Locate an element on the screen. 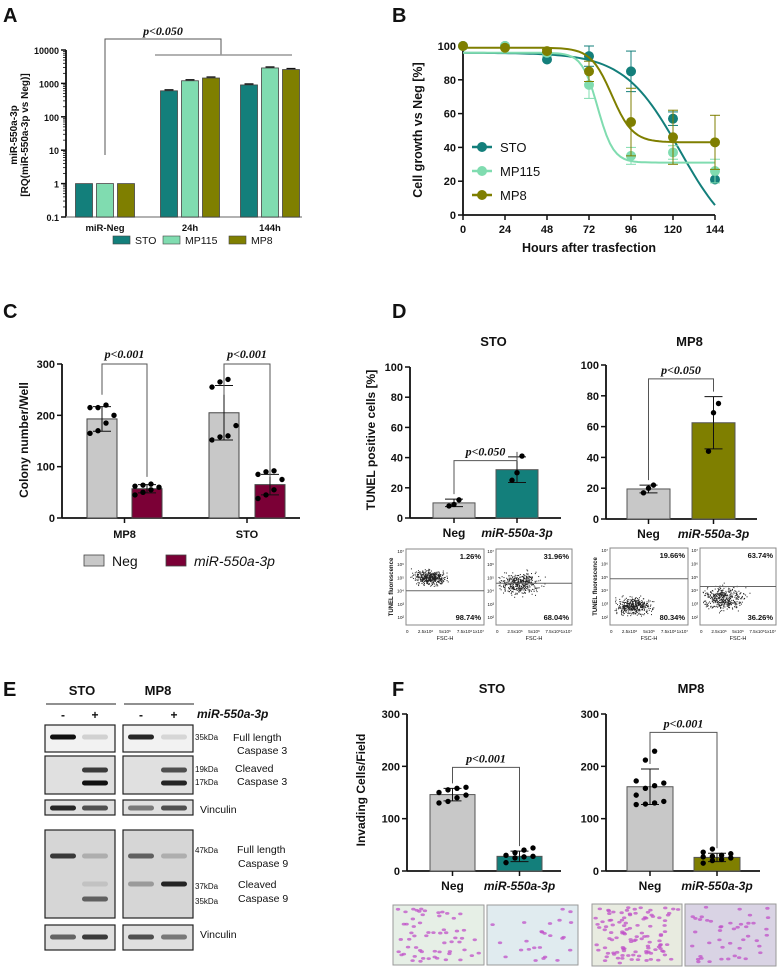  y-tick-label: 10⁶ is located at coordinates (490, 564).